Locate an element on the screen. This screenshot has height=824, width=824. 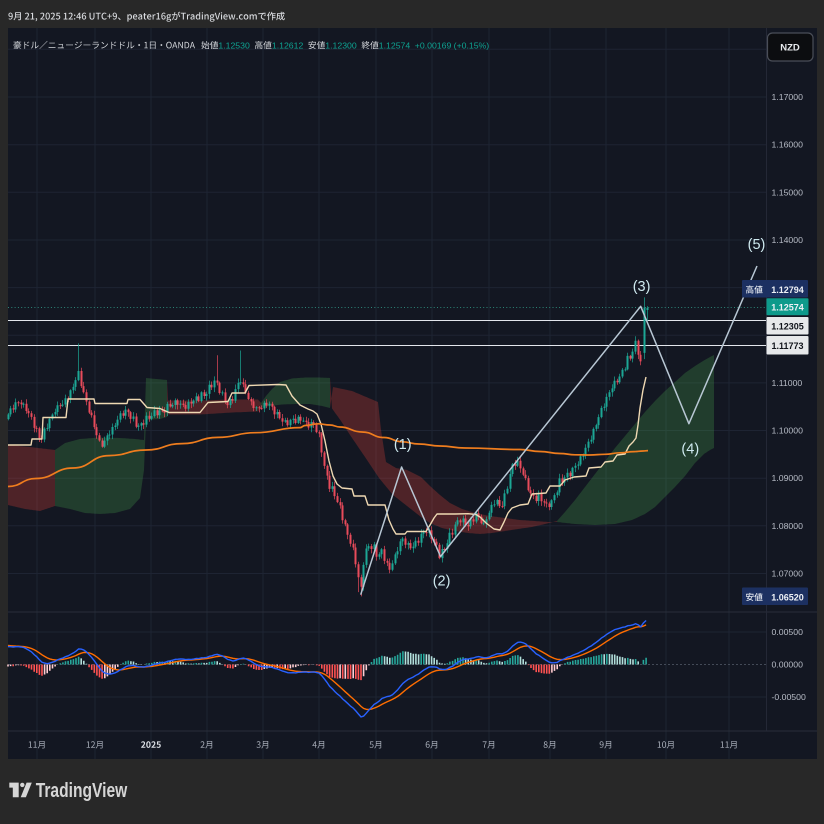
svg-text: 1.12794 is located at coordinates (787, 290).